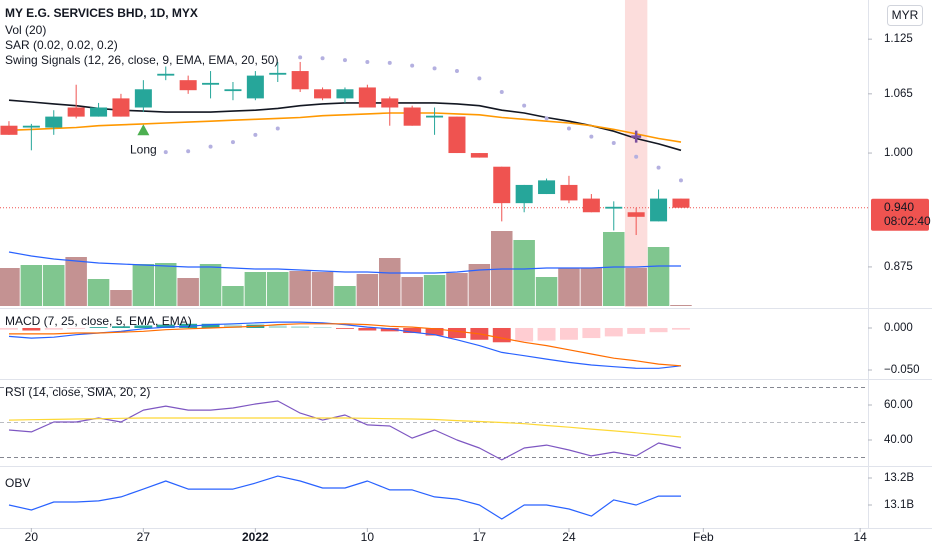 This screenshot has width=932, height=550. I want to click on y-tick-label: 0.875, so click(898, 267).